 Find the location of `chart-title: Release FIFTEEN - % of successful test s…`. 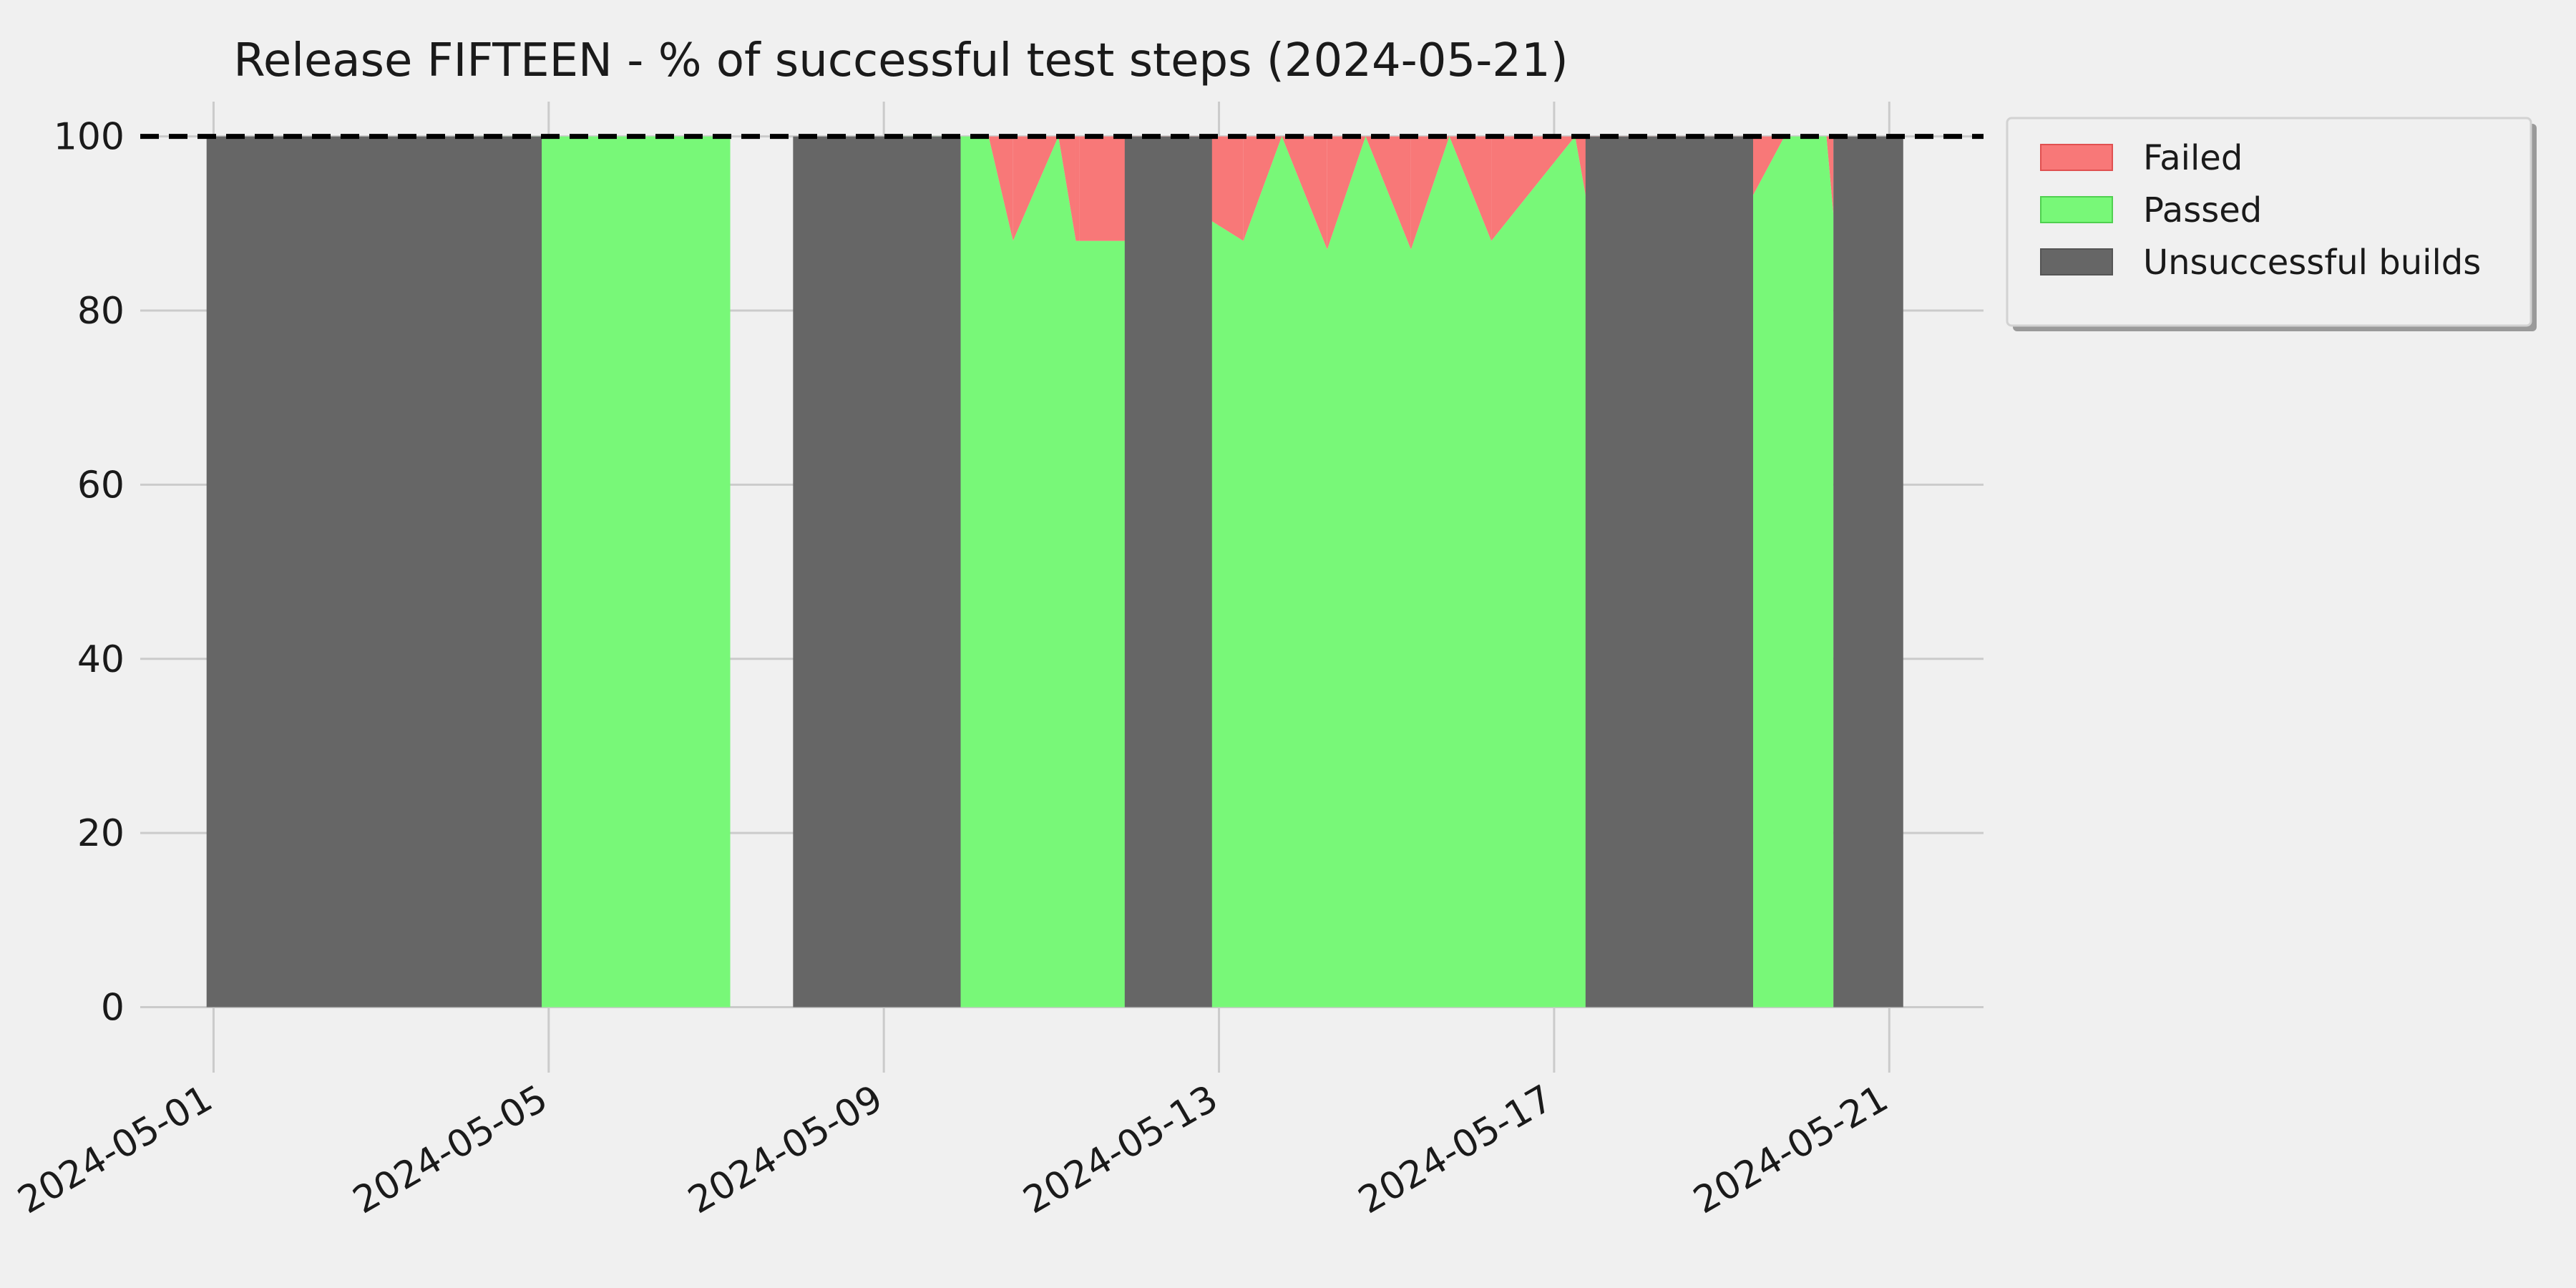

chart-title: Release FIFTEEN - % of successful test s… is located at coordinates (900, 60).